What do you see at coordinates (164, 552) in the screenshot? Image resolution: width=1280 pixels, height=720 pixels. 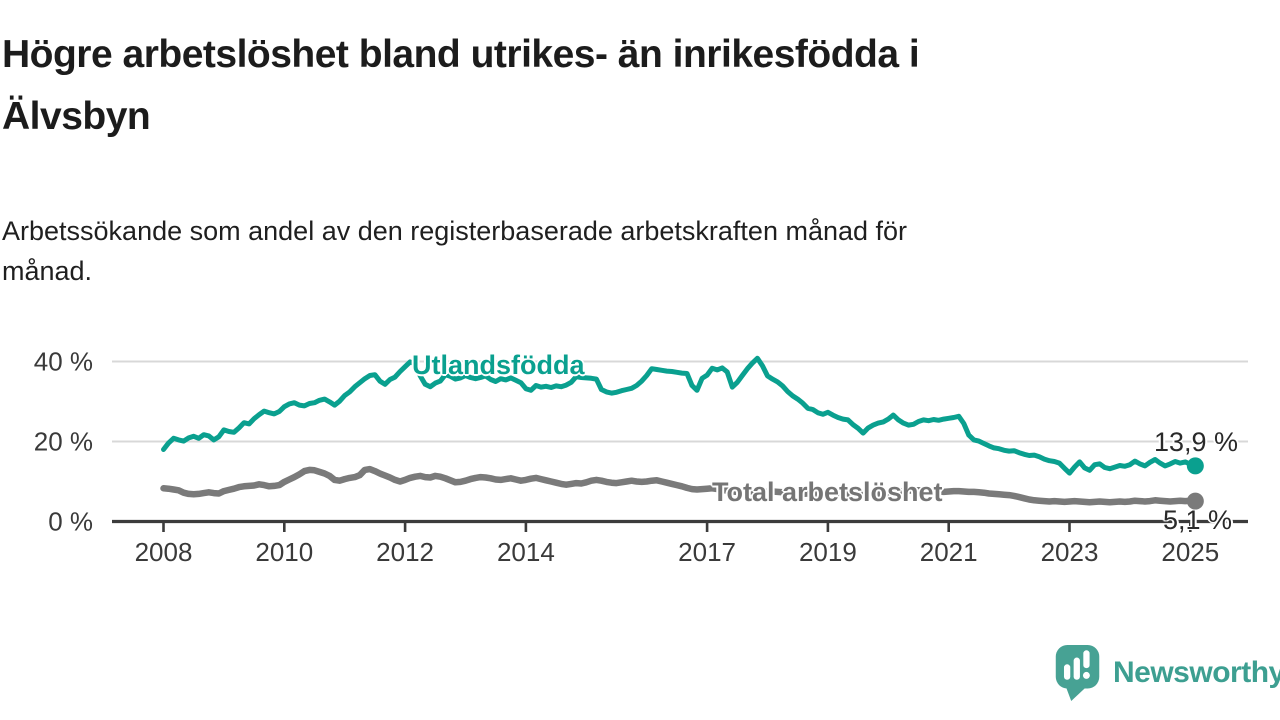 I see `x-tick-label: 2008` at bounding box center [164, 552].